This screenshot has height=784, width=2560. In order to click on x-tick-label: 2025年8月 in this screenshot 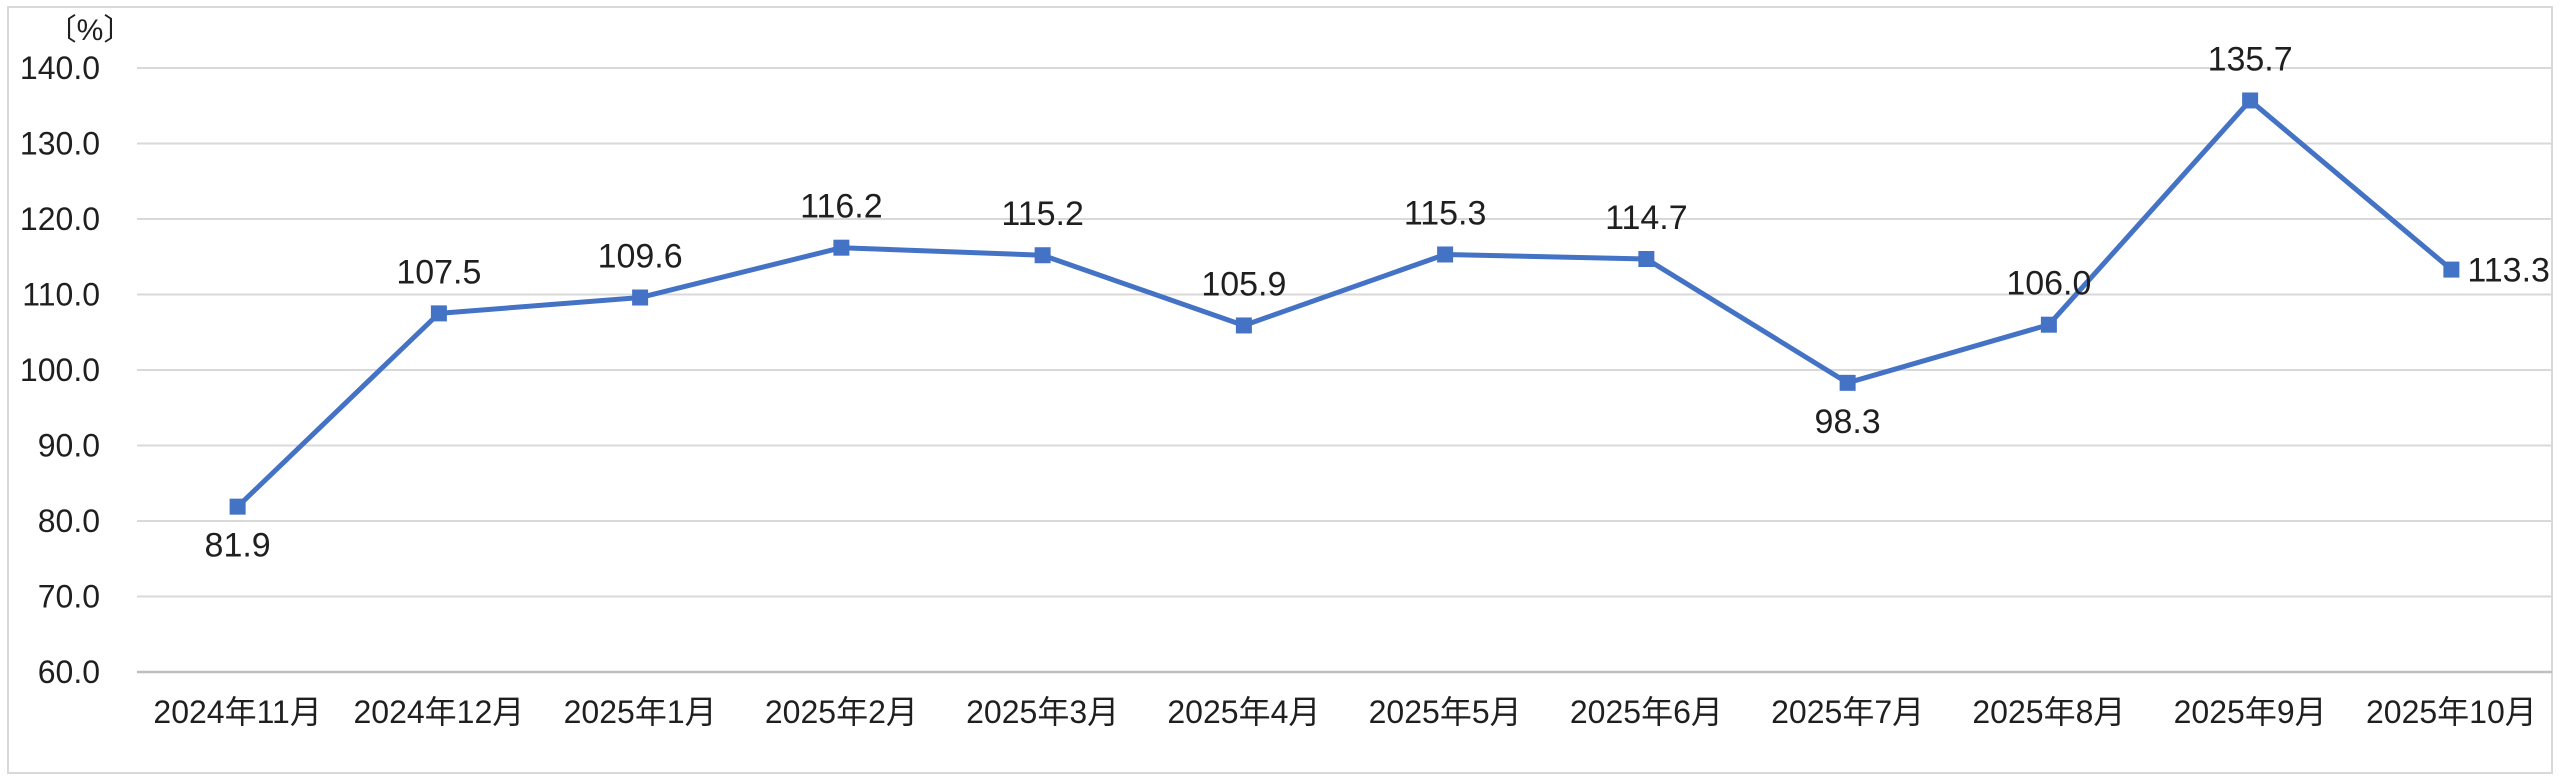, I will do `click(2048, 712)`.